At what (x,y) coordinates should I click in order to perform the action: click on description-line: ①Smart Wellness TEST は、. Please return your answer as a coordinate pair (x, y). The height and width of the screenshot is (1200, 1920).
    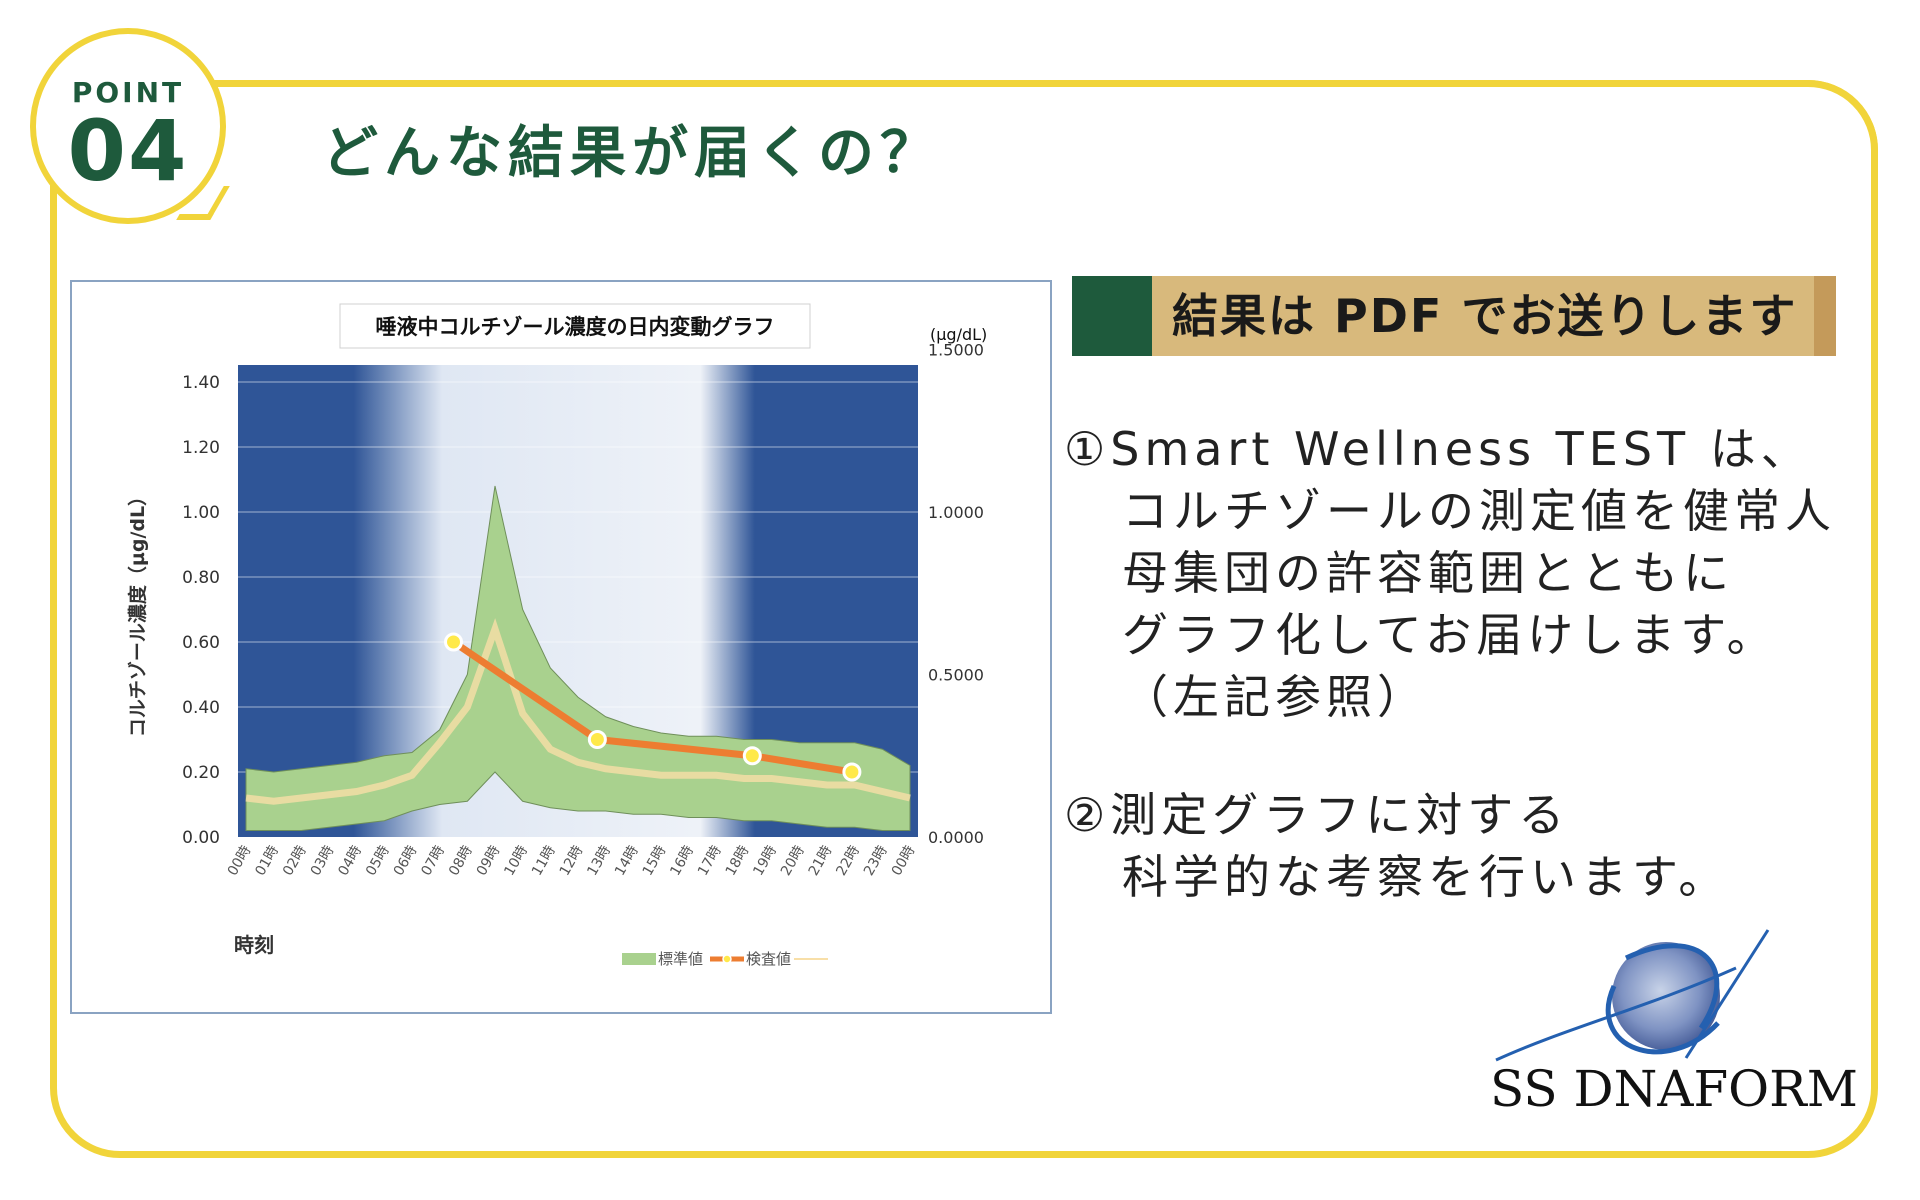
    Looking at the image, I should click on (1438, 449).